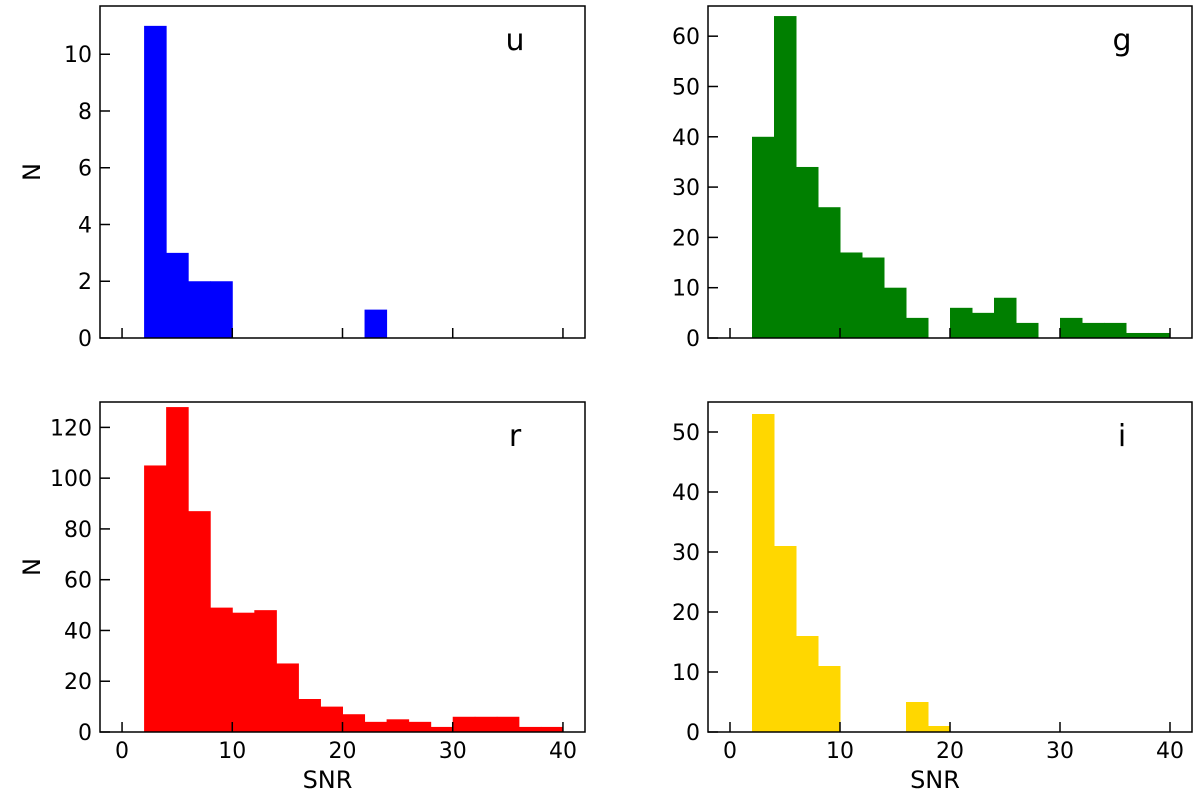 This screenshot has width=1200, height=804. Describe the element at coordinates (71, 428) in the screenshot. I see `y-tick-label: 120` at that location.